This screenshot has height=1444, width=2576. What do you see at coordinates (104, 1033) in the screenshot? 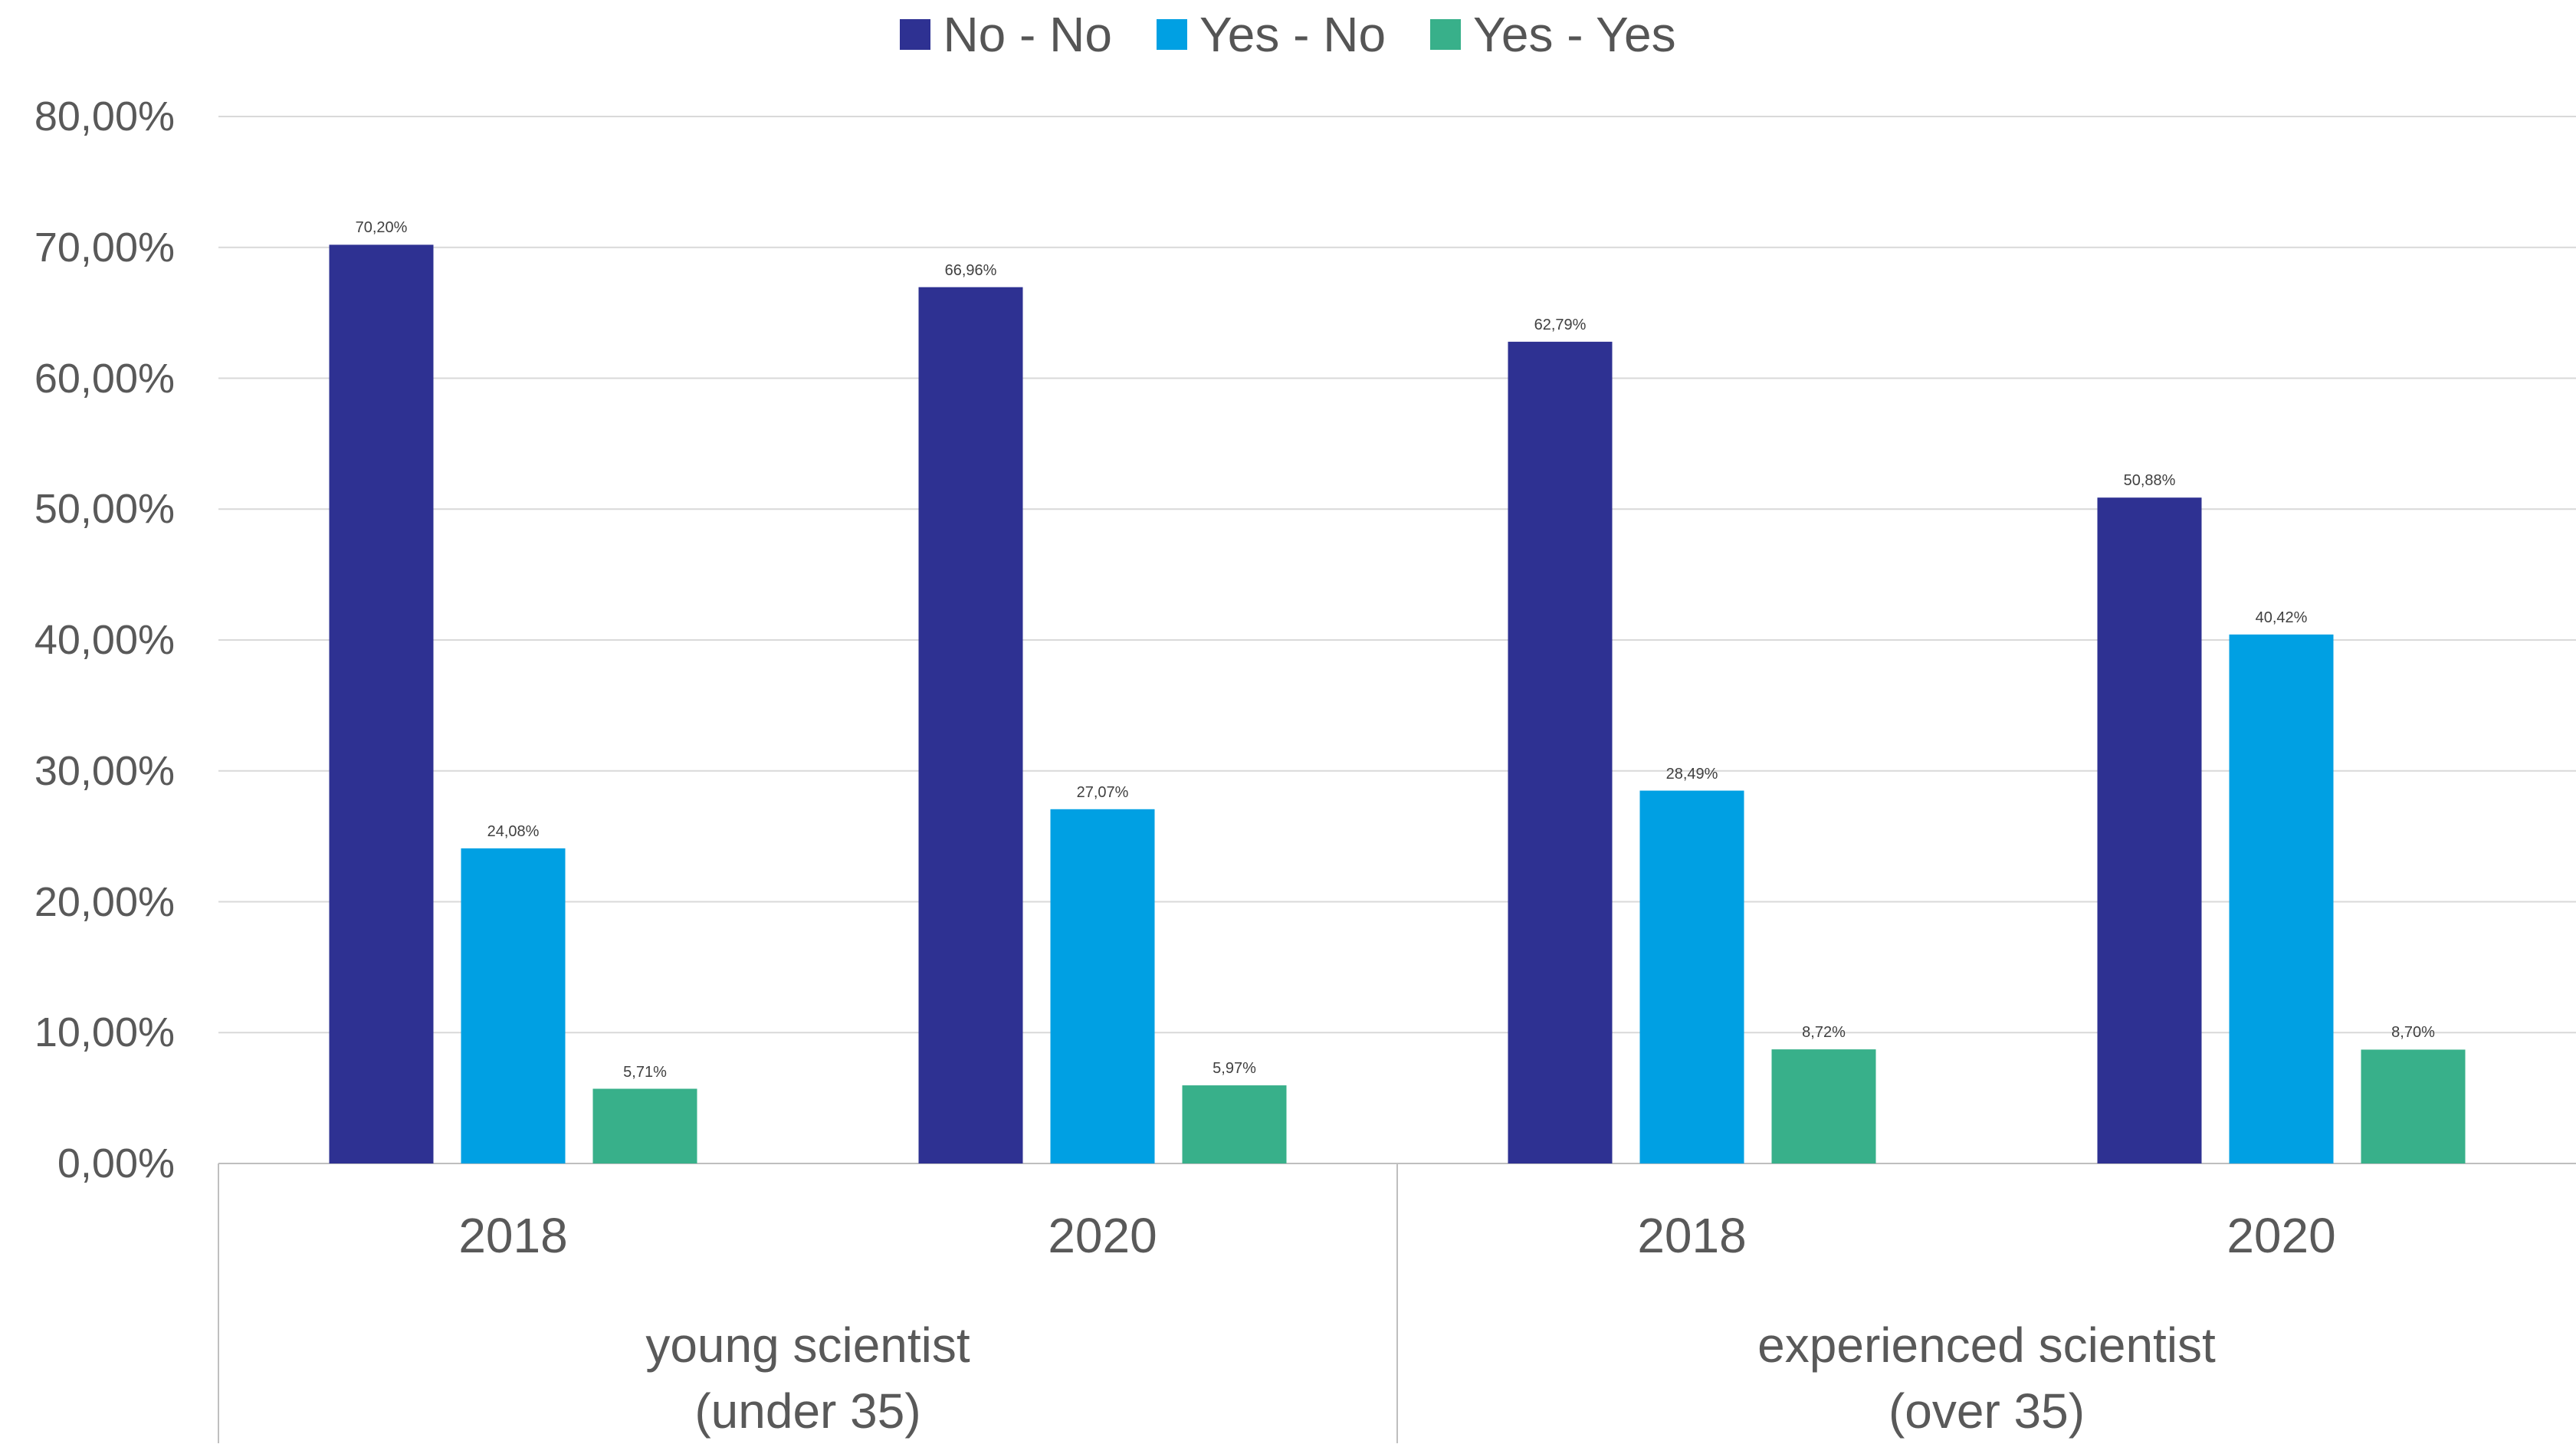
I see `y-tick-label: 10,00%` at bounding box center [104, 1033].